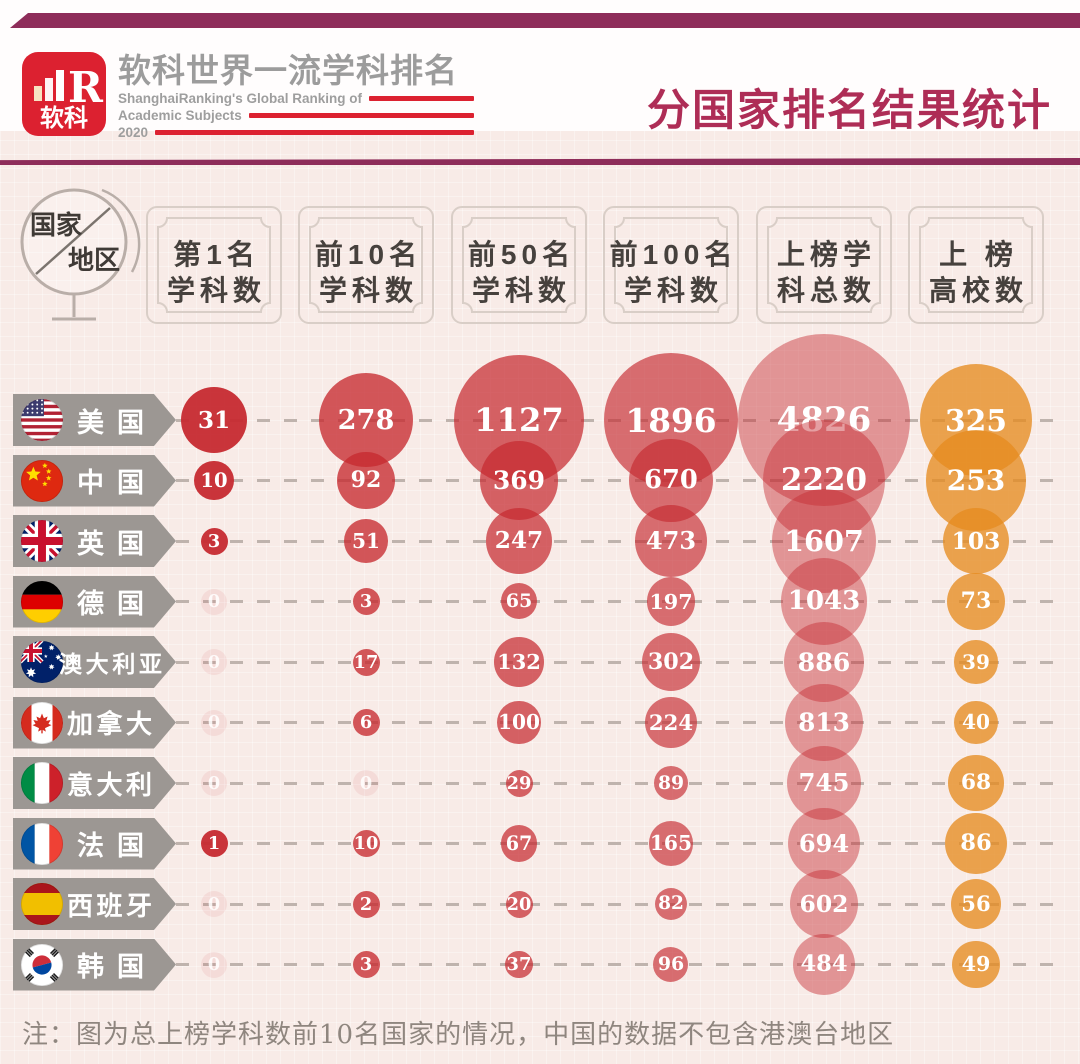  I want to click on country-name: 西班牙, so click(109, 905).